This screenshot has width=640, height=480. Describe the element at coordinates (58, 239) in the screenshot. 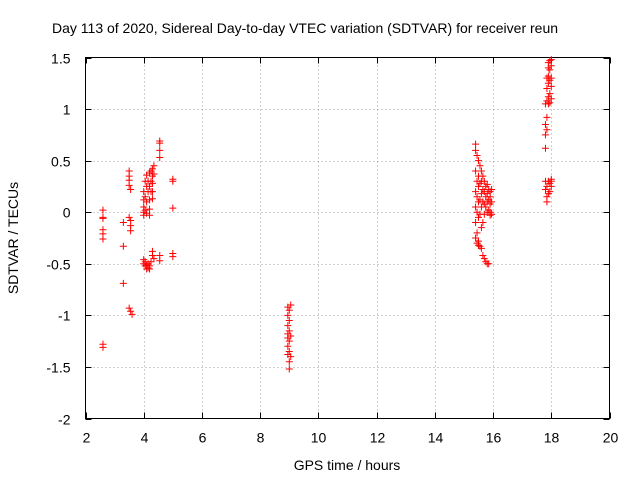

I see `y-axis-tick-labels: -2 -1.5 -1 -0.5 0 0.5 1 1.5` at that location.